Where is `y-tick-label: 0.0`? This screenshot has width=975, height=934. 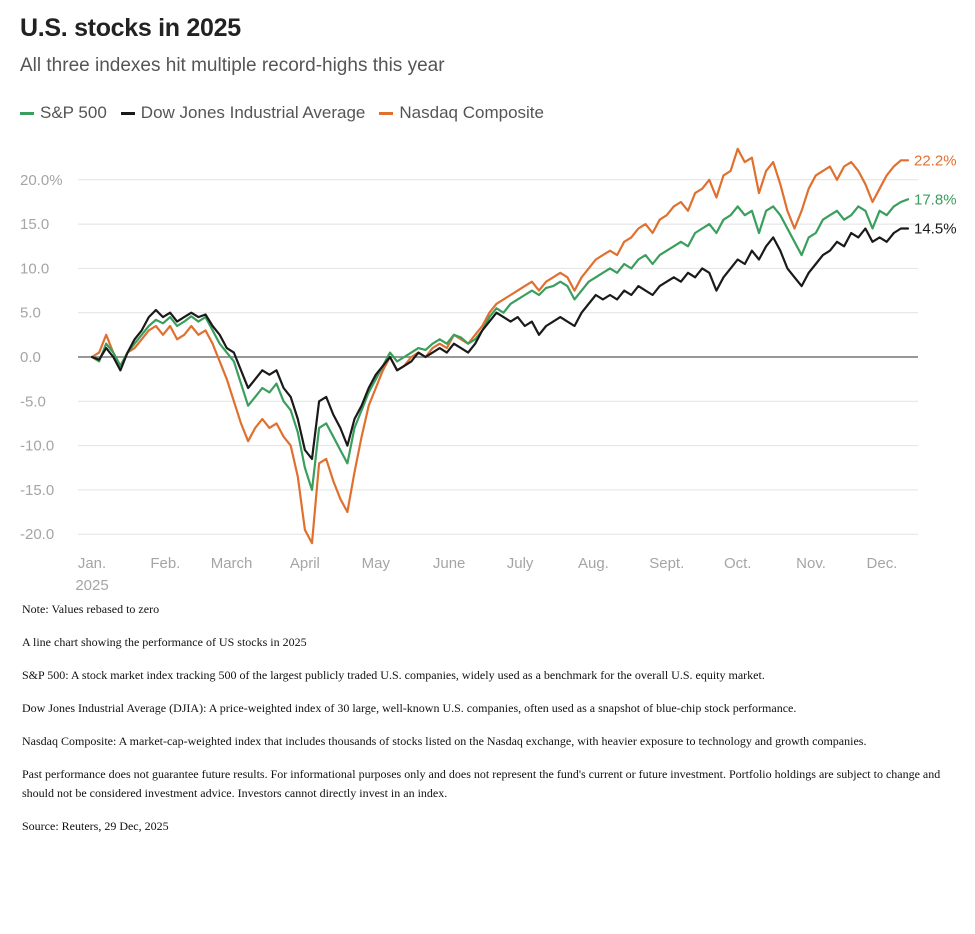
y-tick-label: 0.0 is located at coordinates (30, 357).